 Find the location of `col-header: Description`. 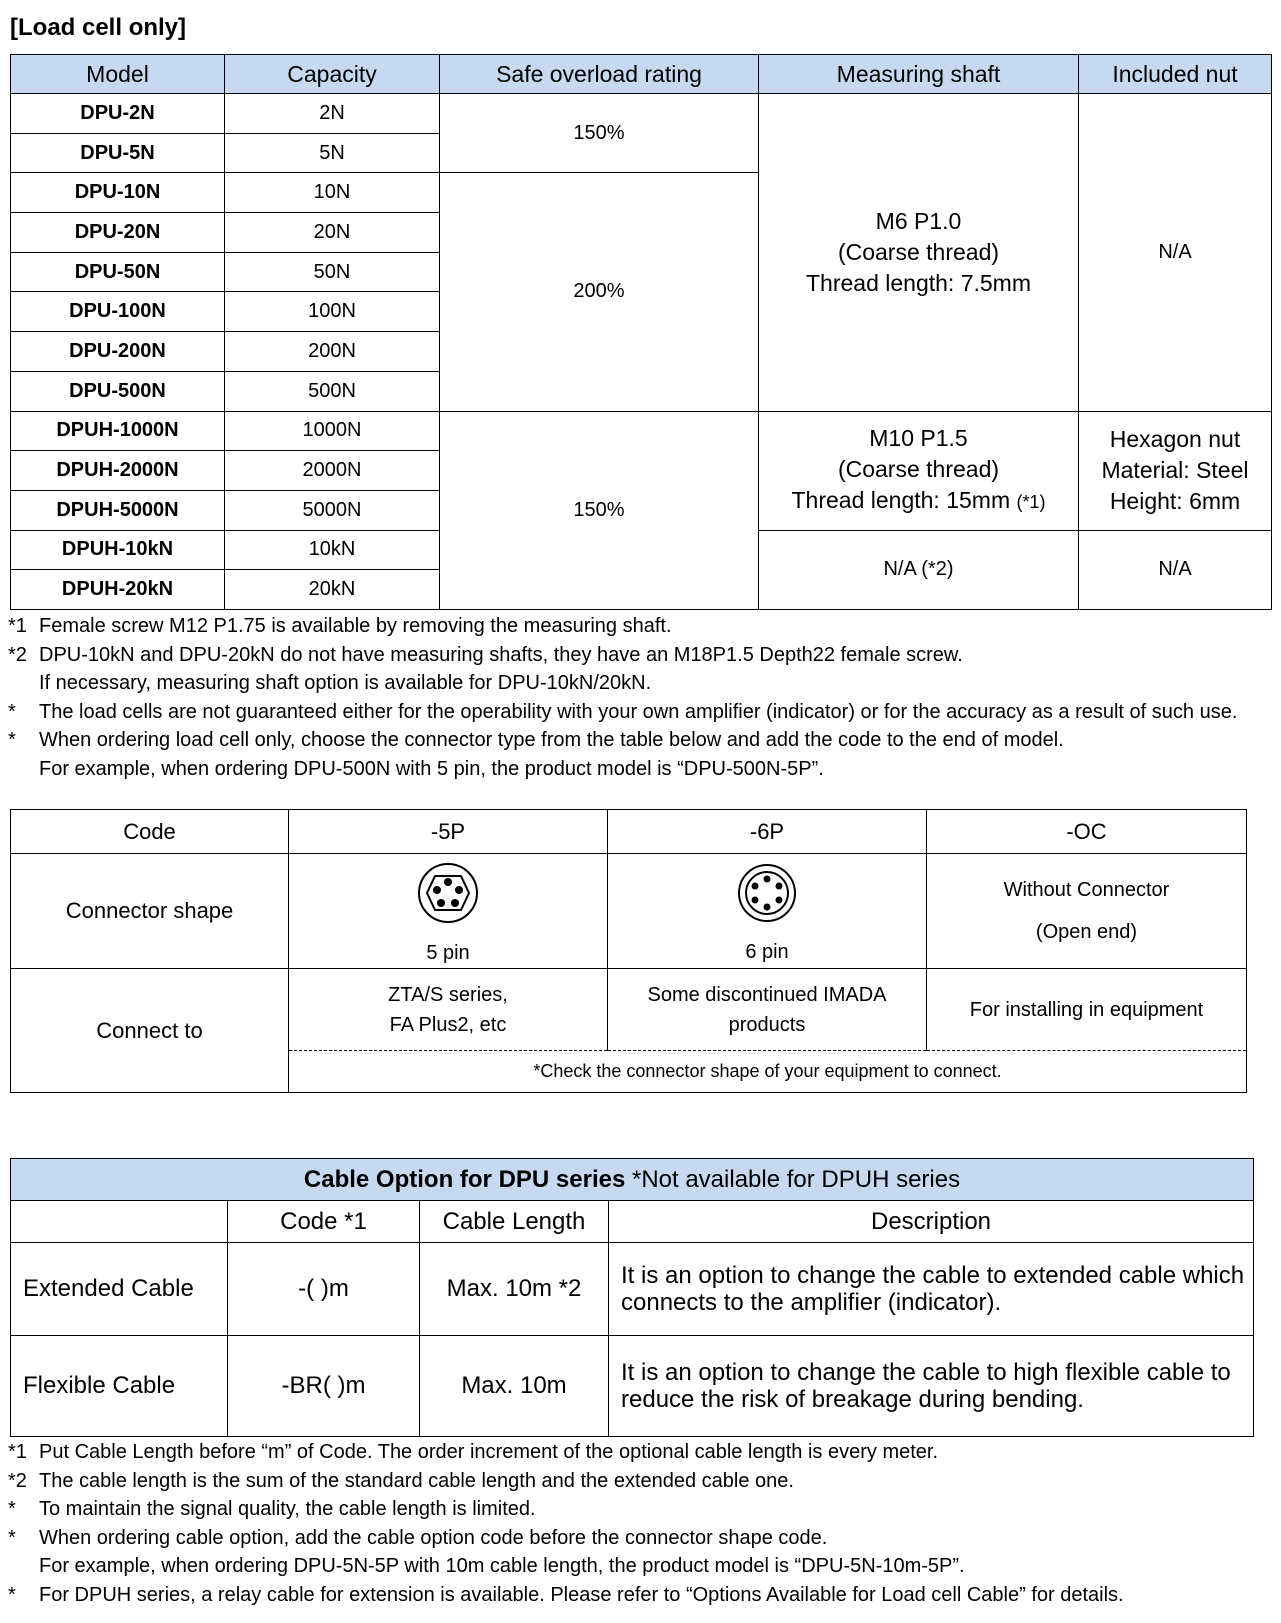

col-header: Description is located at coordinates (931, 1221).